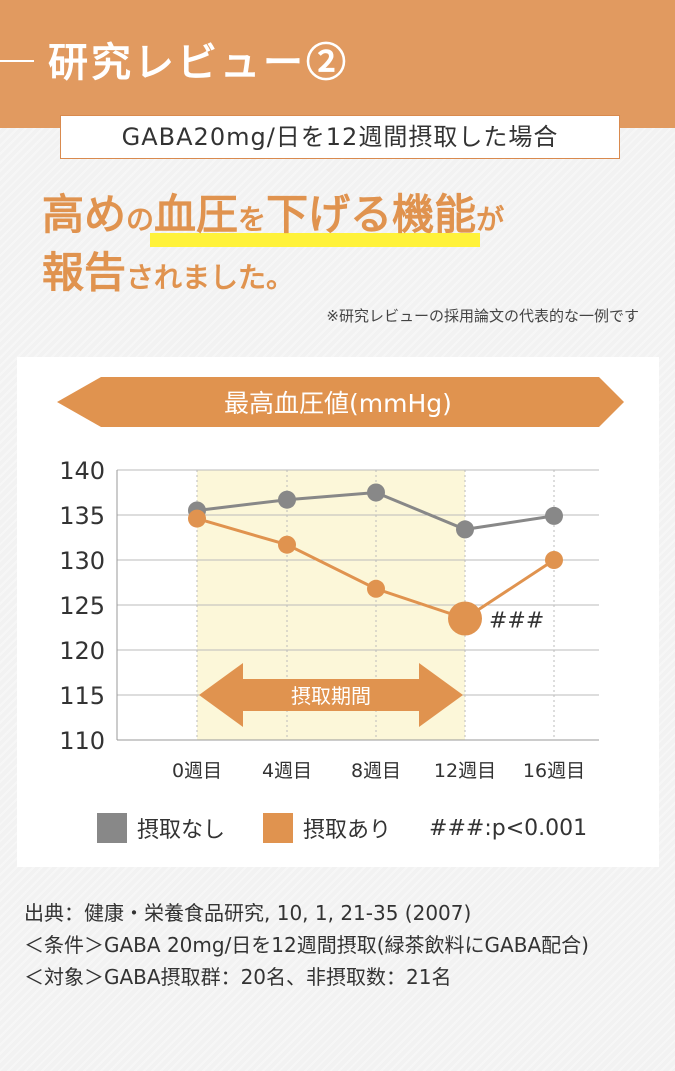 This screenshot has width=675, height=1071. I want to click on intake-period-arrow, so click(331, 695).